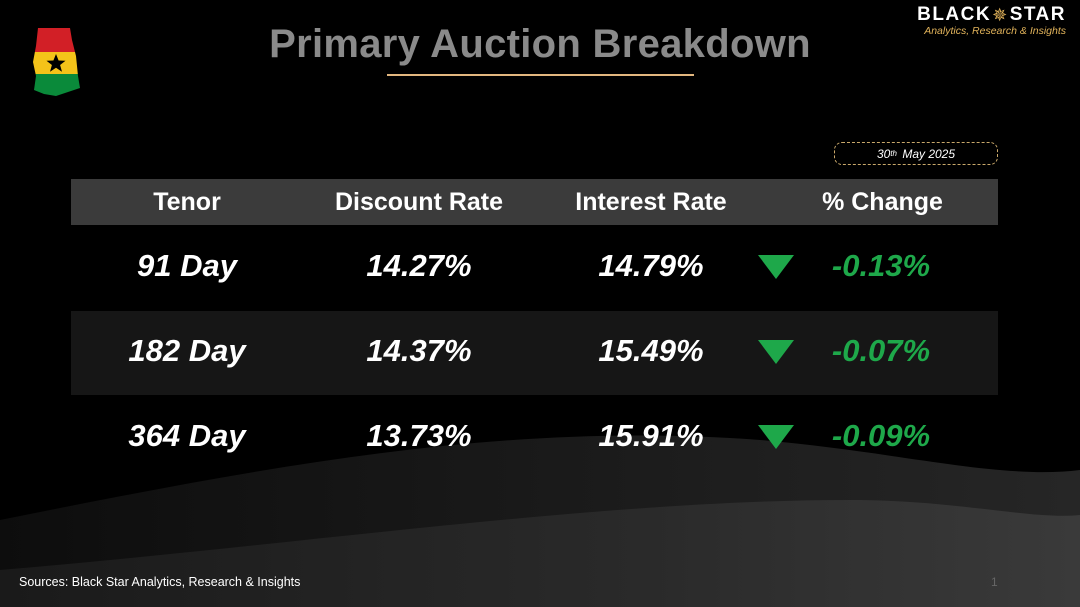 This screenshot has height=607, width=1080. What do you see at coordinates (651, 435) in the screenshot?
I see `interest-rate-cell: 15.91%` at bounding box center [651, 435].